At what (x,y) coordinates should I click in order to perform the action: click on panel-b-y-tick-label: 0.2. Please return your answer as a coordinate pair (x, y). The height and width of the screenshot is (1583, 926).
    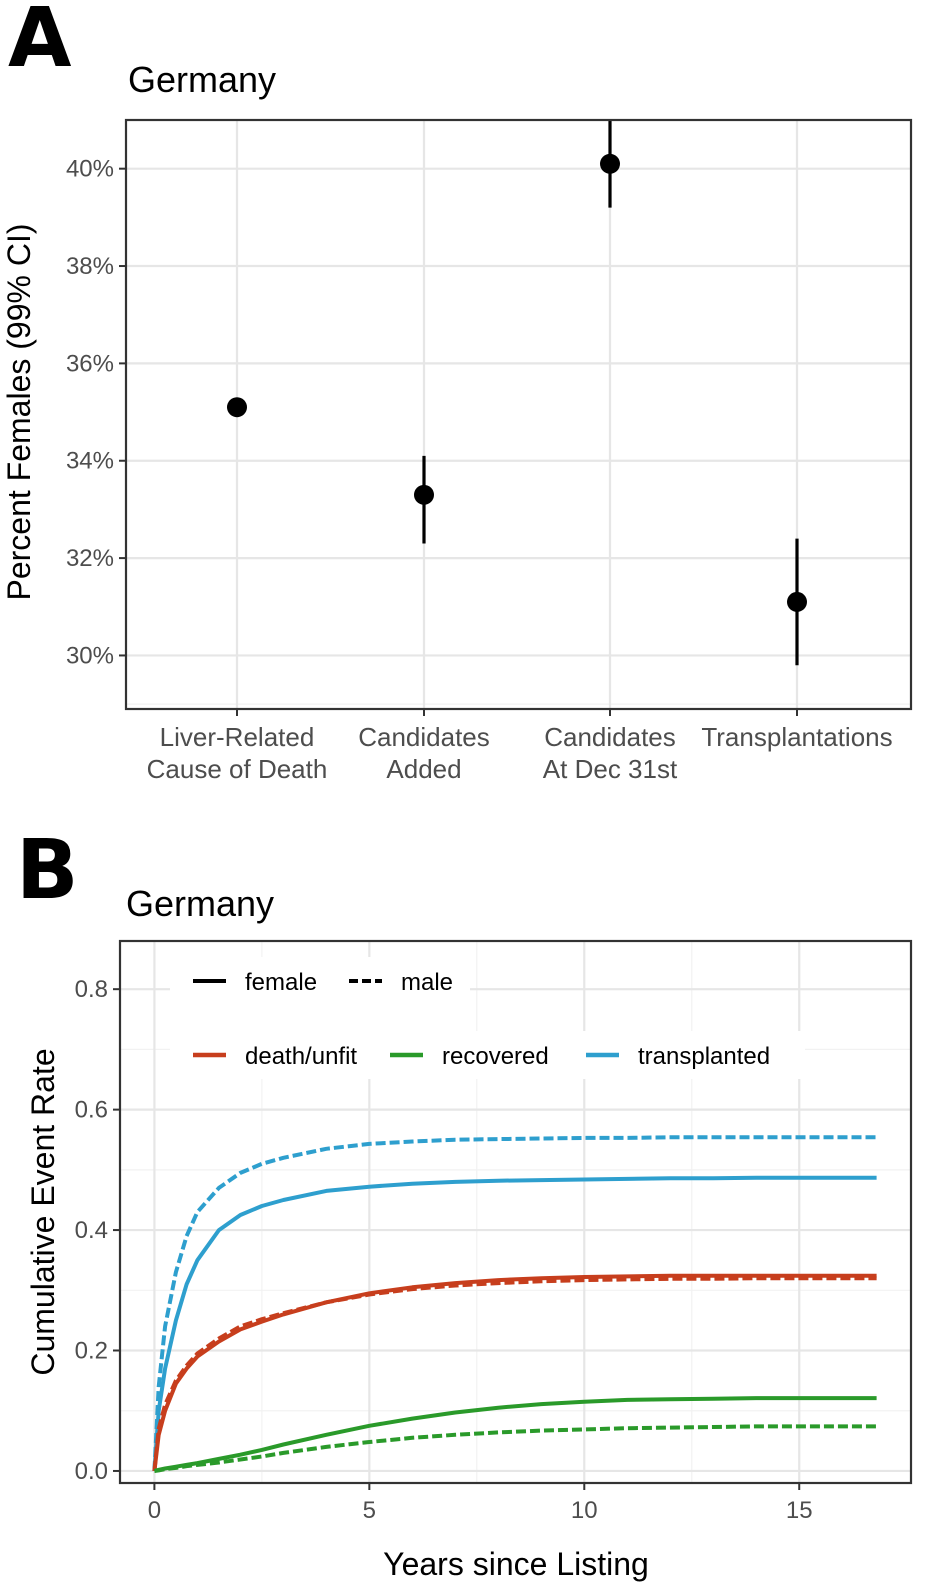
    Looking at the image, I should click on (91, 1351).